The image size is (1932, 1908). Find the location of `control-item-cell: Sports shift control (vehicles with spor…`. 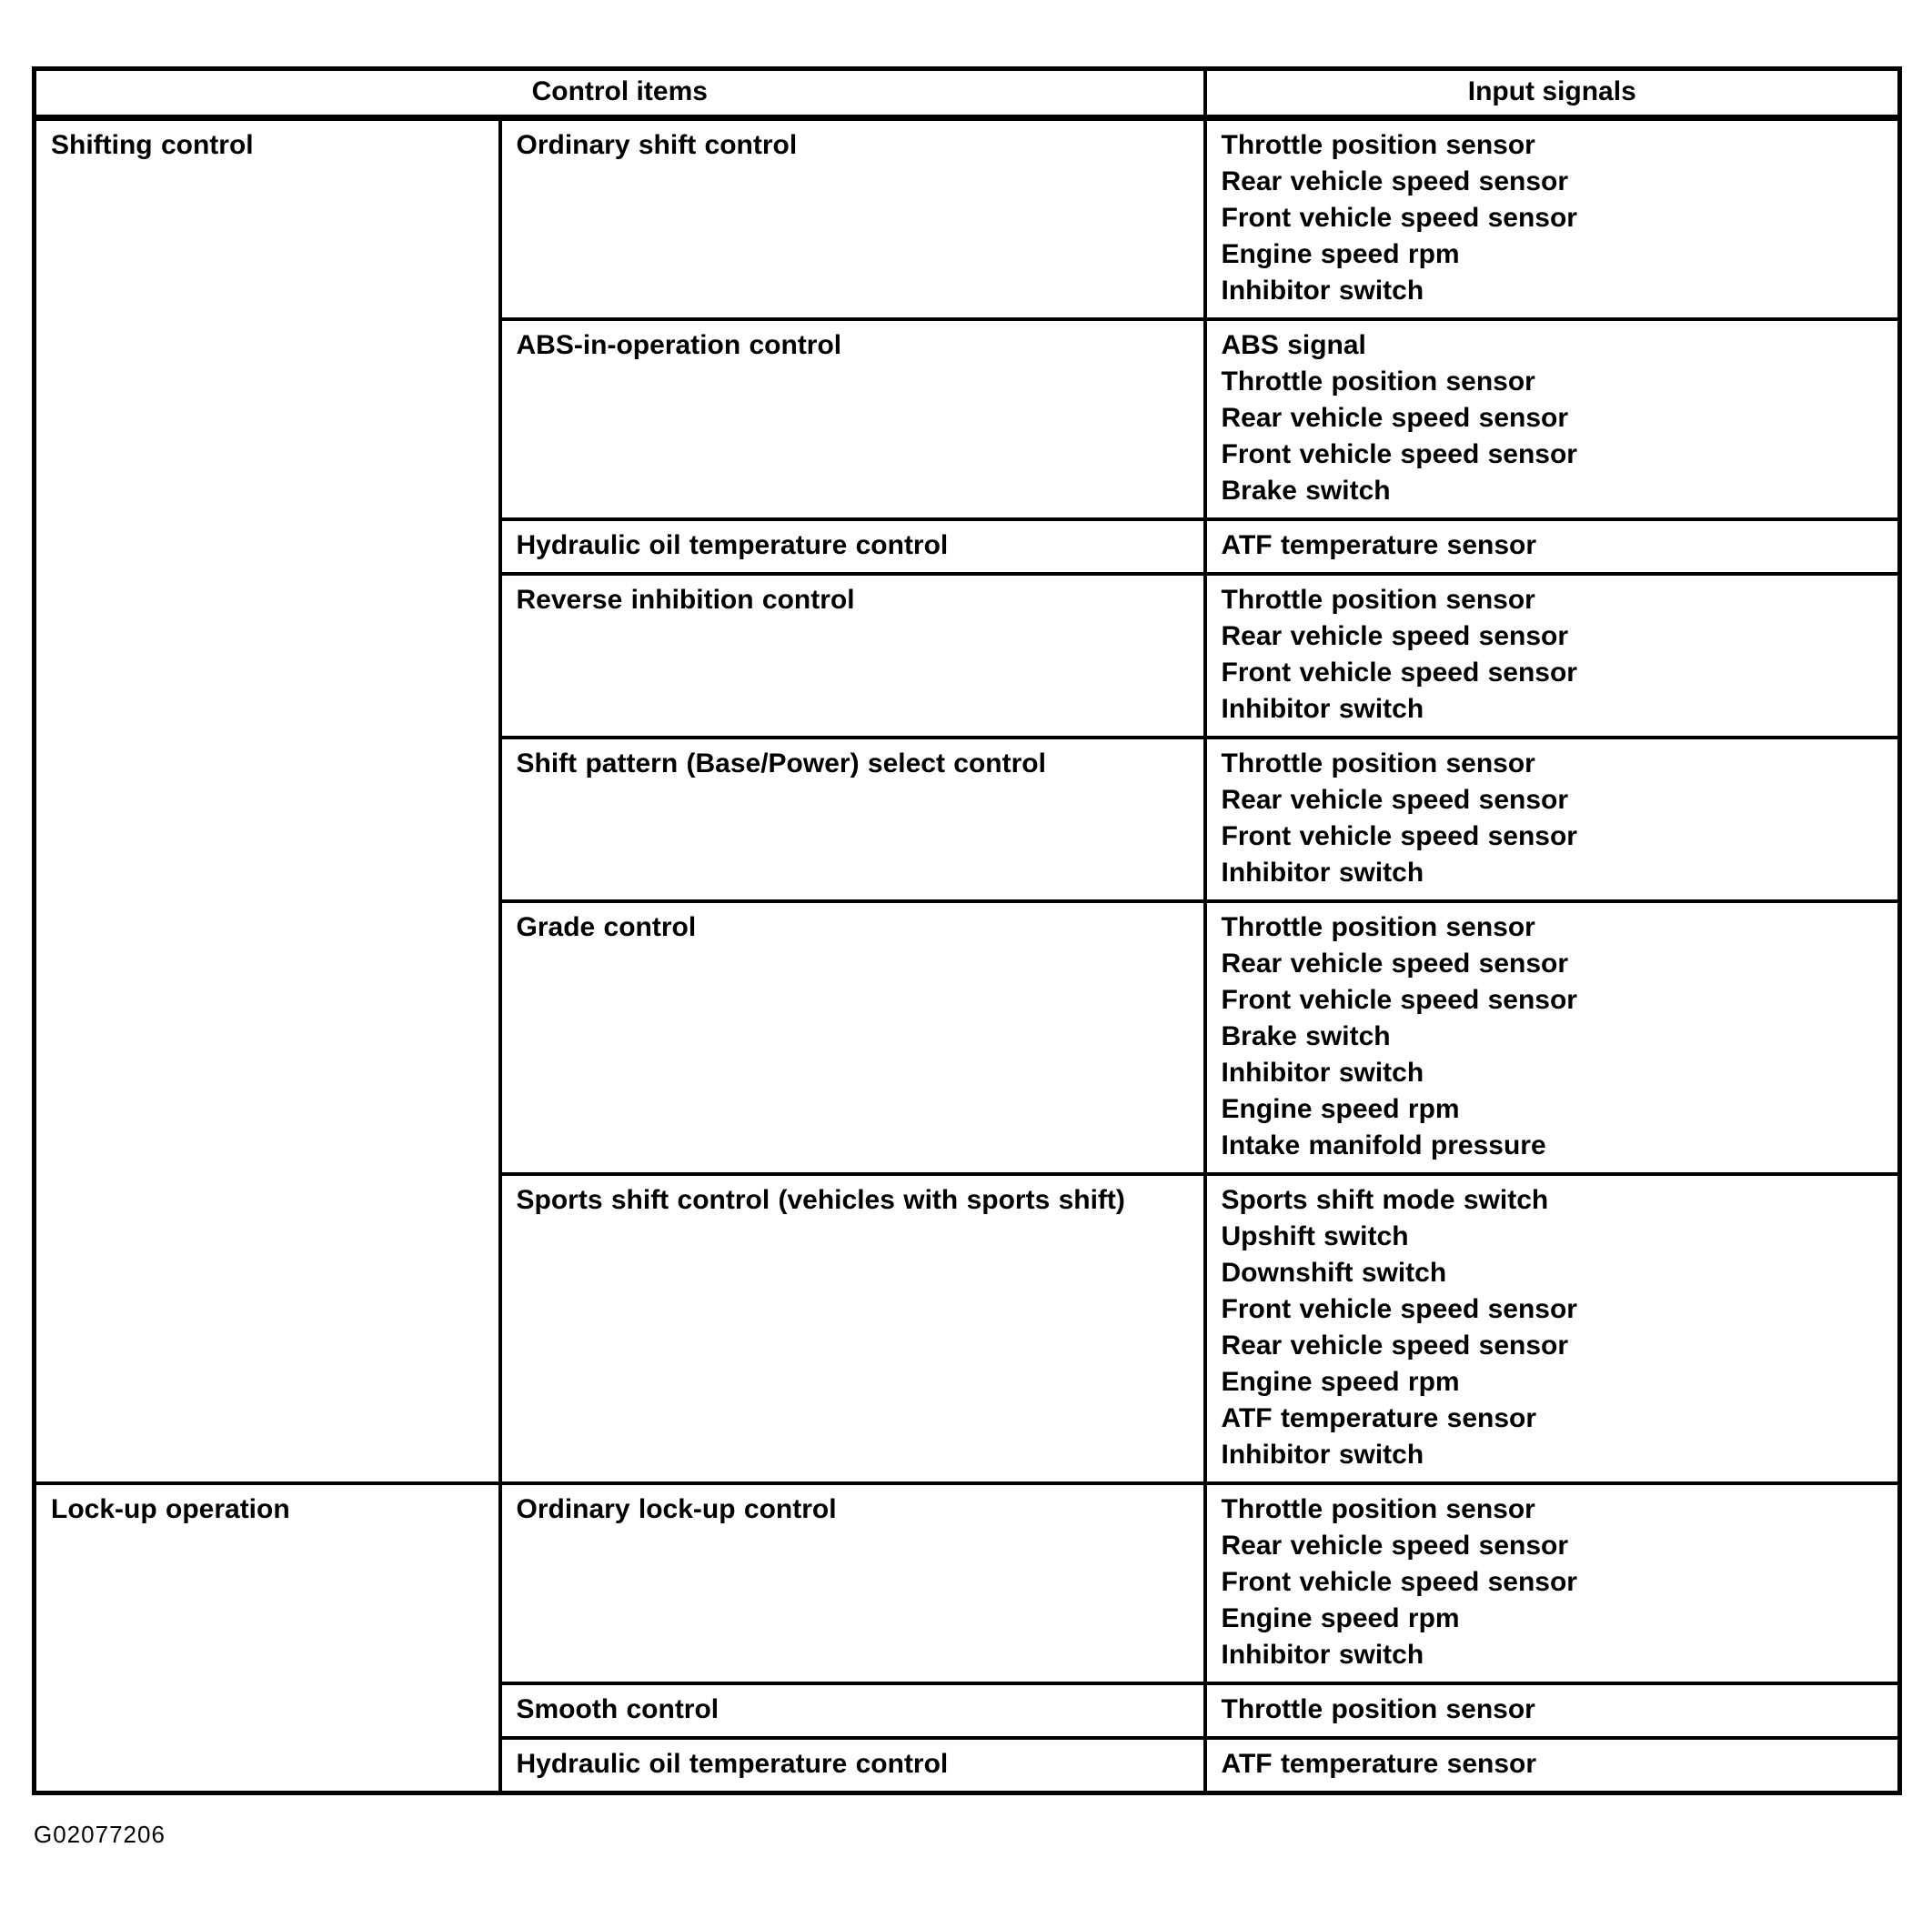

control-item-cell: Sports shift control (vehicles with spor… is located at coordinates (852, 1328).